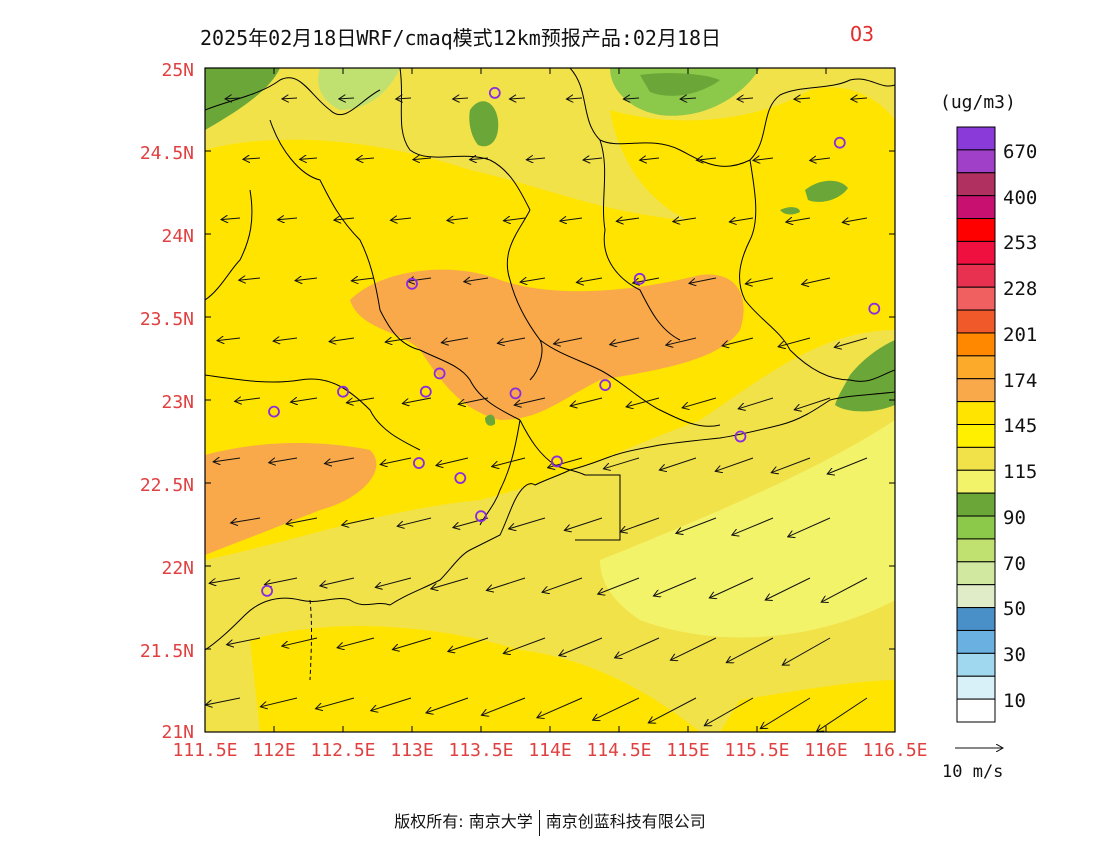  What do you see at coordinates (291, 499) in the screenshot?
I see `field-orange-west` at bounding box center [291, 499].